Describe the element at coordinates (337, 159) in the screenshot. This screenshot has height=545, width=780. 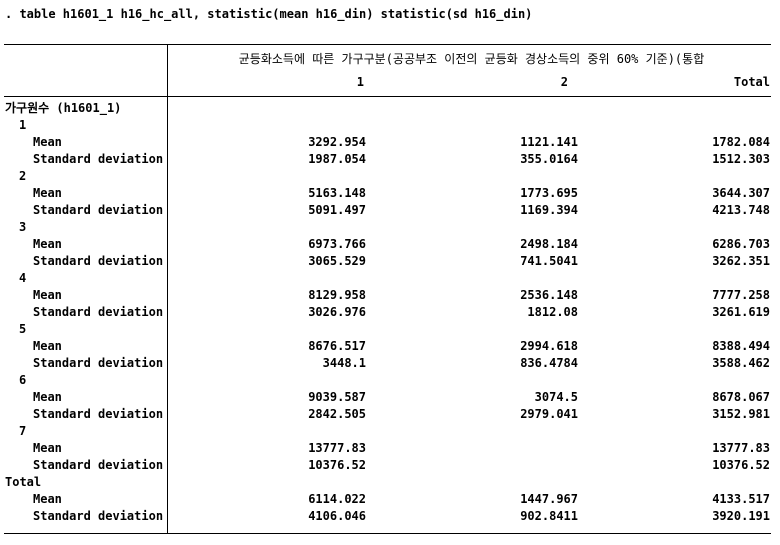
I see `cell-sd-col1: 1987.054` at that location.